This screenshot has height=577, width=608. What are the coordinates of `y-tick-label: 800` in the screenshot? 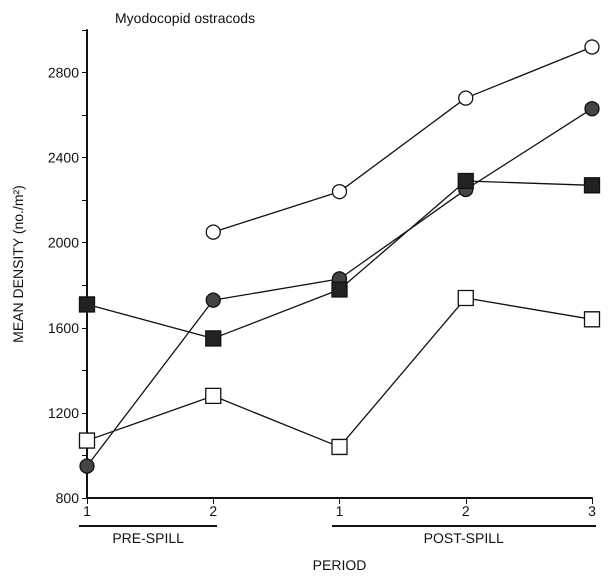 It's located at (68, 498).